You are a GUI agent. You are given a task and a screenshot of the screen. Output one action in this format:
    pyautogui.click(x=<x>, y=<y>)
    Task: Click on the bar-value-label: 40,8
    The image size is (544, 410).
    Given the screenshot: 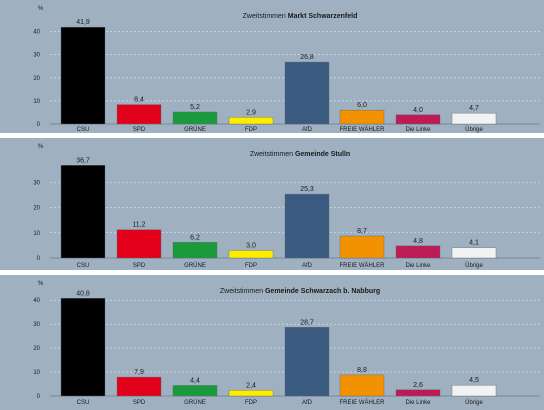 What is the action you would take?
    pyautogui.click(x=83, y=293)
    